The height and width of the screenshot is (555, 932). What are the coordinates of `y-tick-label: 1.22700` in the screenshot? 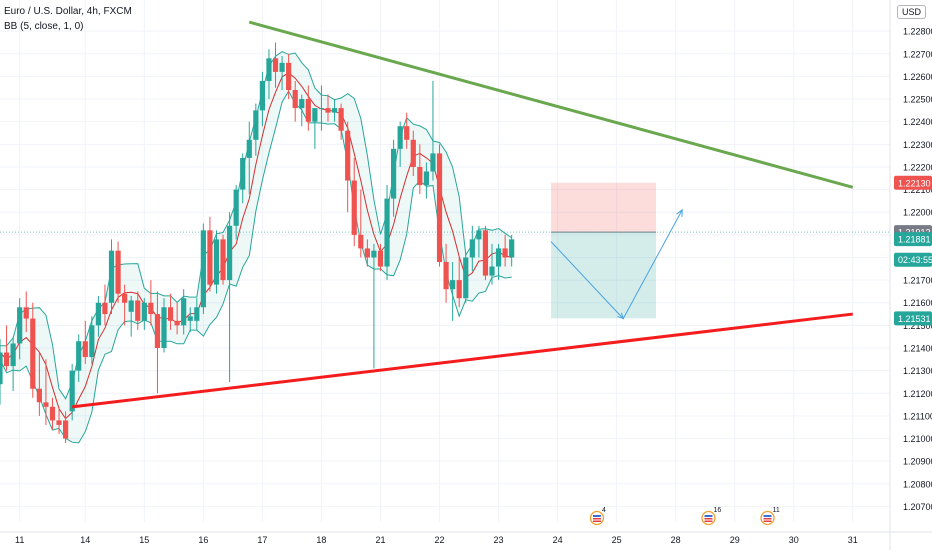 It's located at (917, 54).